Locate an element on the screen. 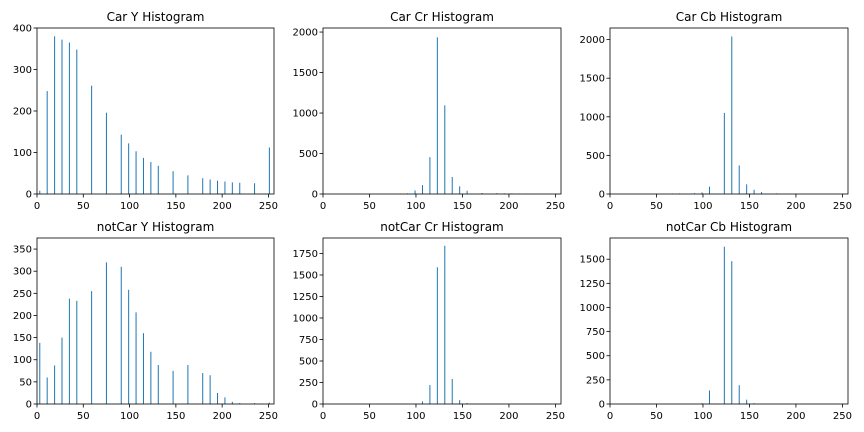  y-tick-label: 150 is located at coordinates (22, 338).